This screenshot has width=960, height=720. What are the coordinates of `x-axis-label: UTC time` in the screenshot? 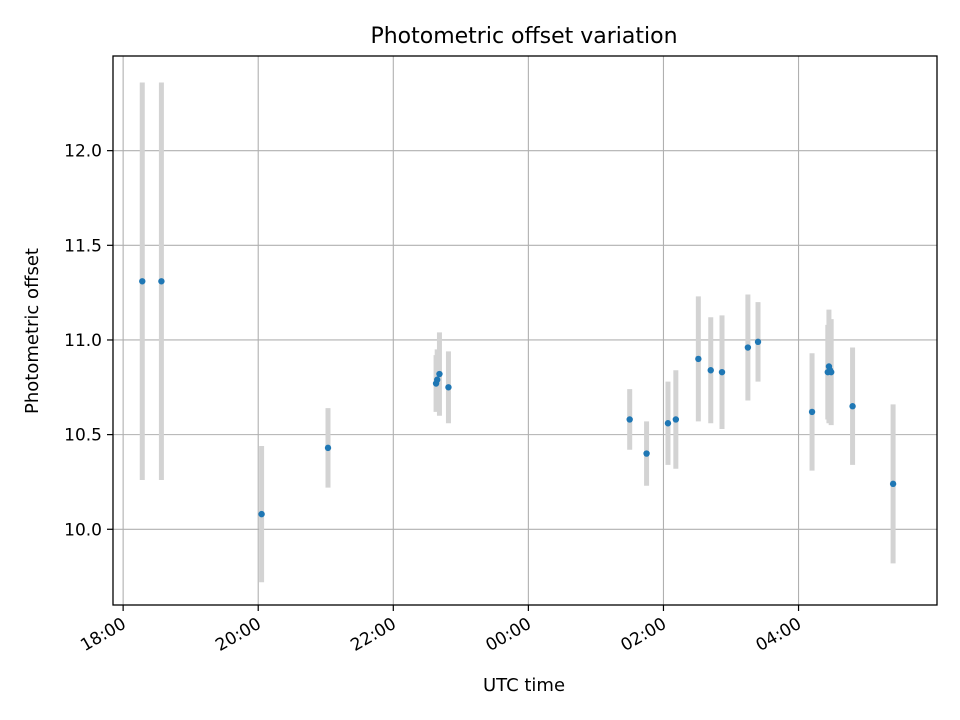 It's located at (524, 685).